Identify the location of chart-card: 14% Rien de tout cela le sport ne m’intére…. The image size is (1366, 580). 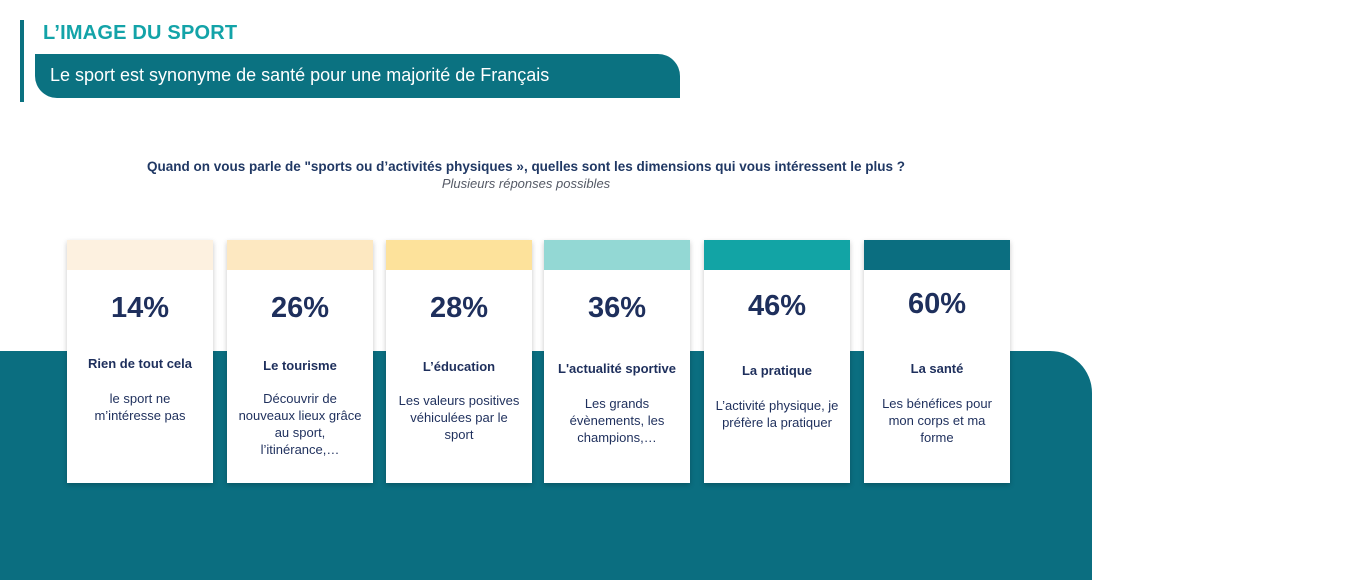
(140, 361).